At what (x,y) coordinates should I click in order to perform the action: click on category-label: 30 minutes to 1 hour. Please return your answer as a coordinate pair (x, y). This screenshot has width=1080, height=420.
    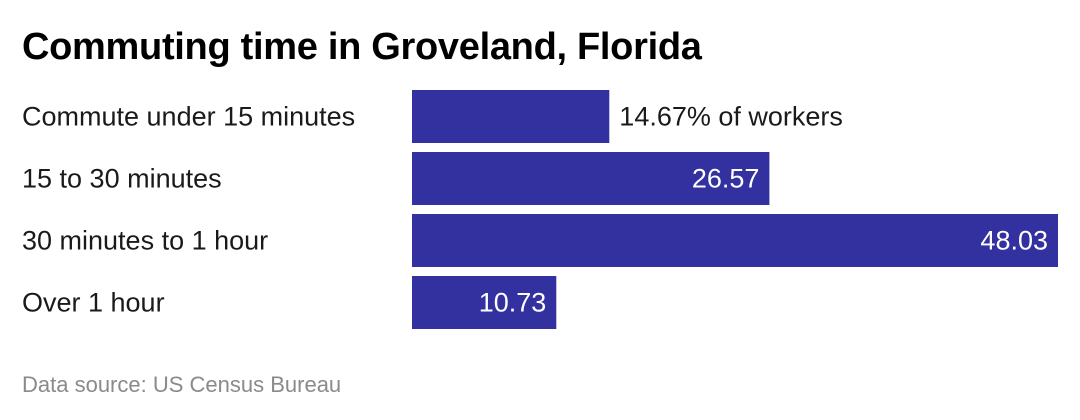
    Looking at the image, I should click on (145, 241).